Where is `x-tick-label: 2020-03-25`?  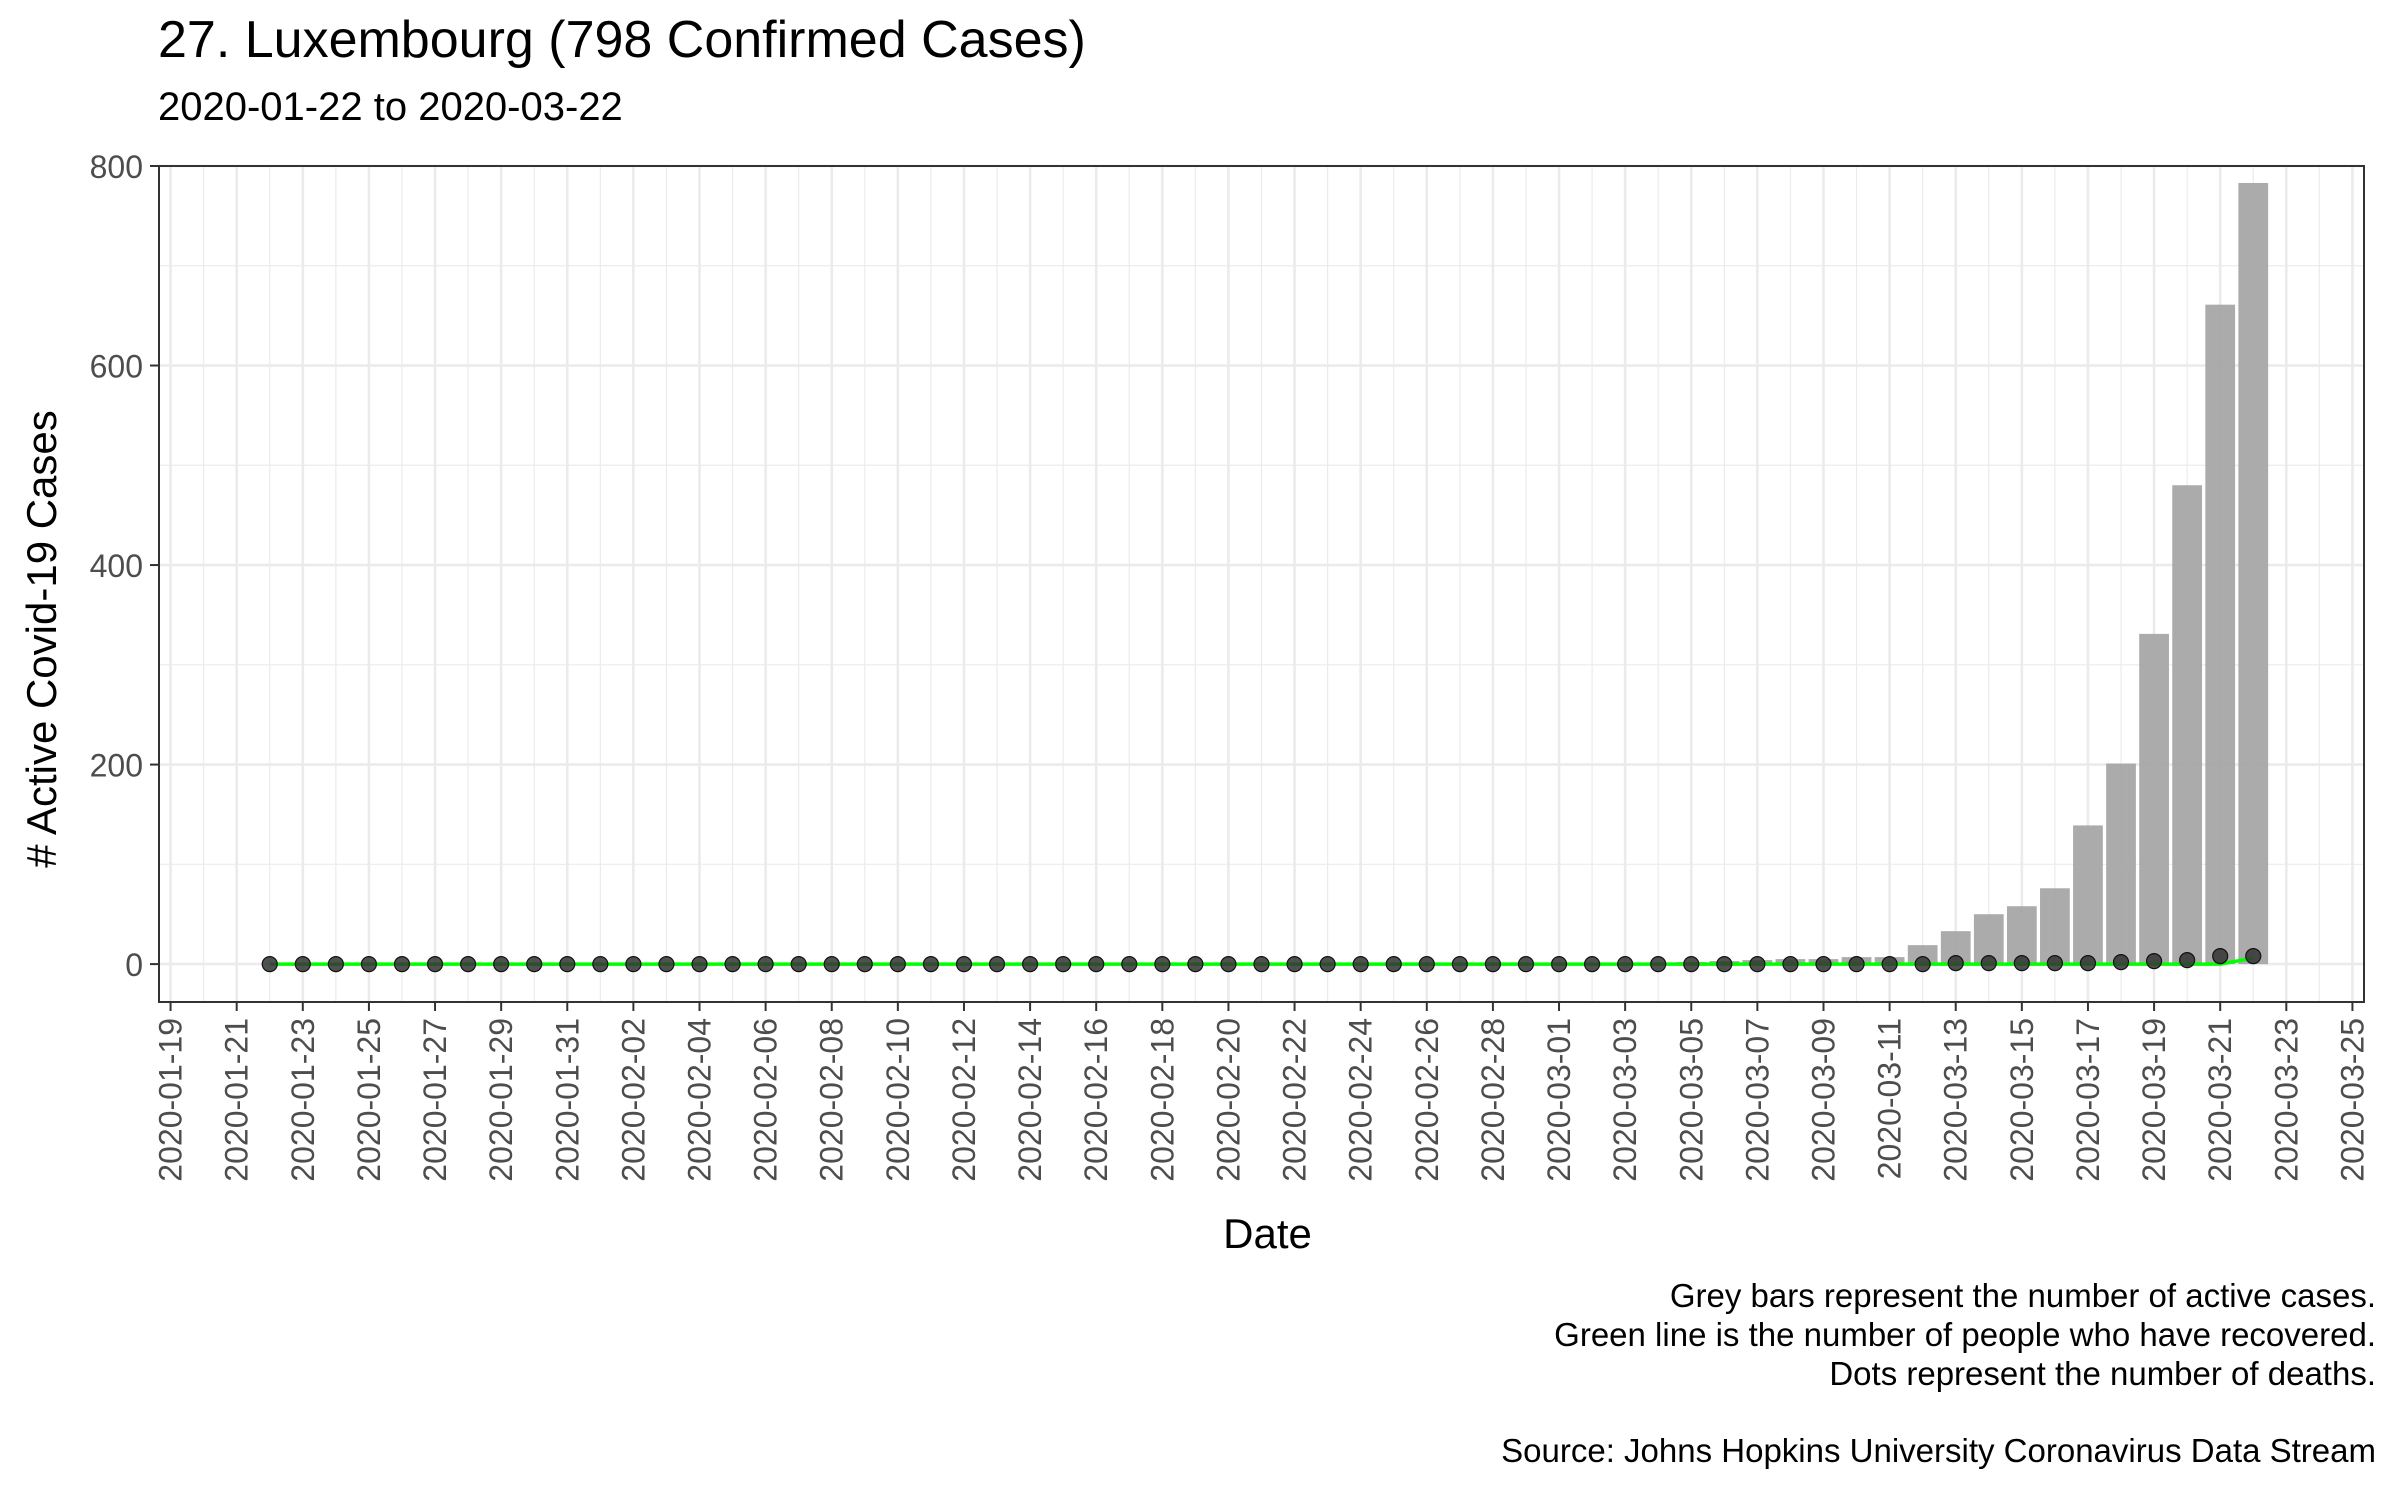
x-tick-label: 2020-03-25 is located at coordinates (2352, 1100).